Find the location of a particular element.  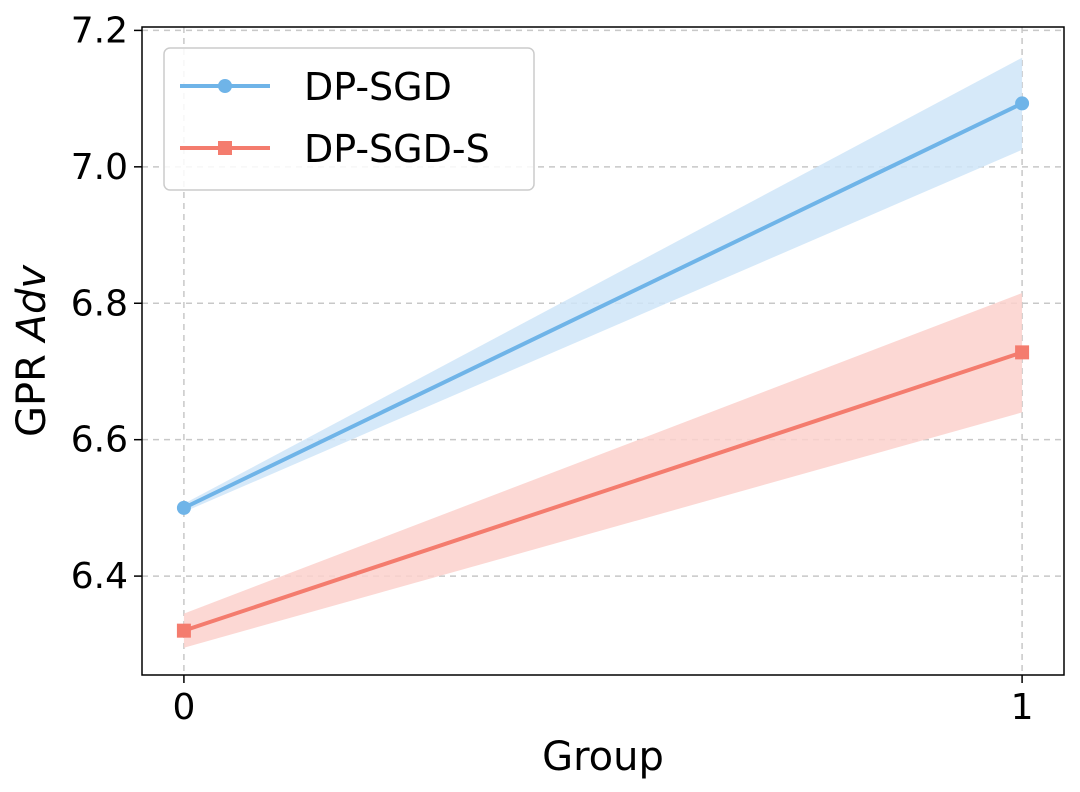

x-tick-label: 1 is located at coordinates (1022, 707).